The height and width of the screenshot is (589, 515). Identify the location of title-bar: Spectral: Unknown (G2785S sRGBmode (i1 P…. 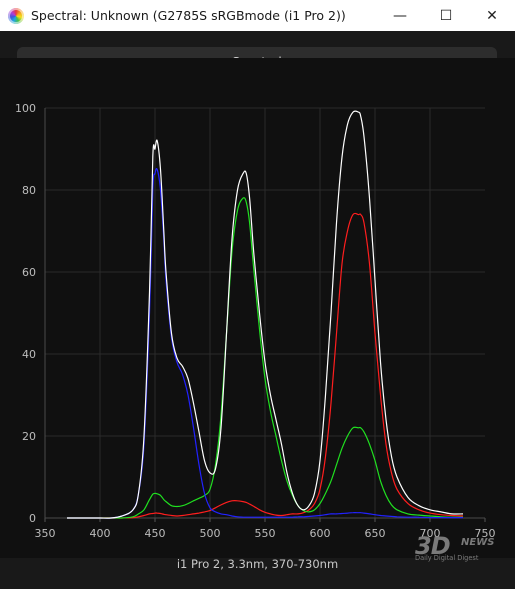
(257, 16).